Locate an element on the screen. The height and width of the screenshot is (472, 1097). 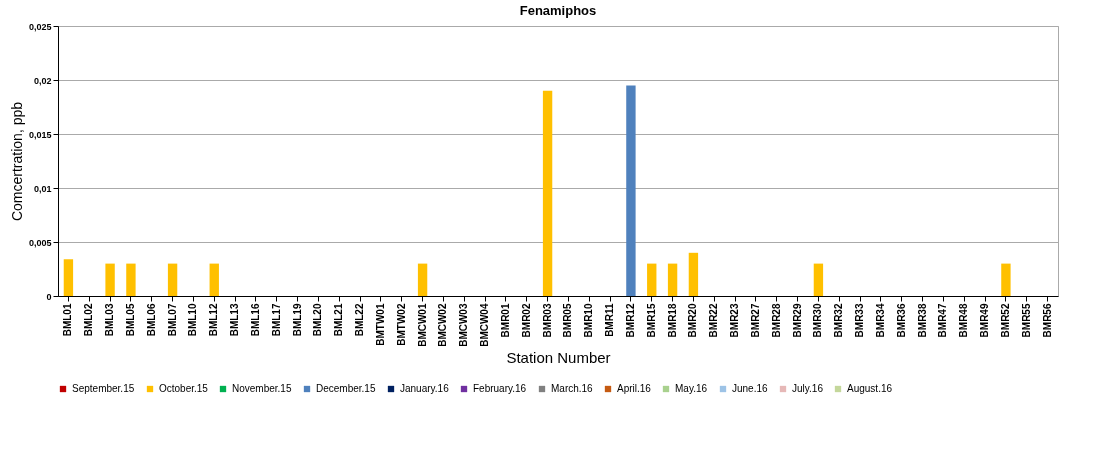
x-tick-label: BMR28 is located at coordinates (776, 320).